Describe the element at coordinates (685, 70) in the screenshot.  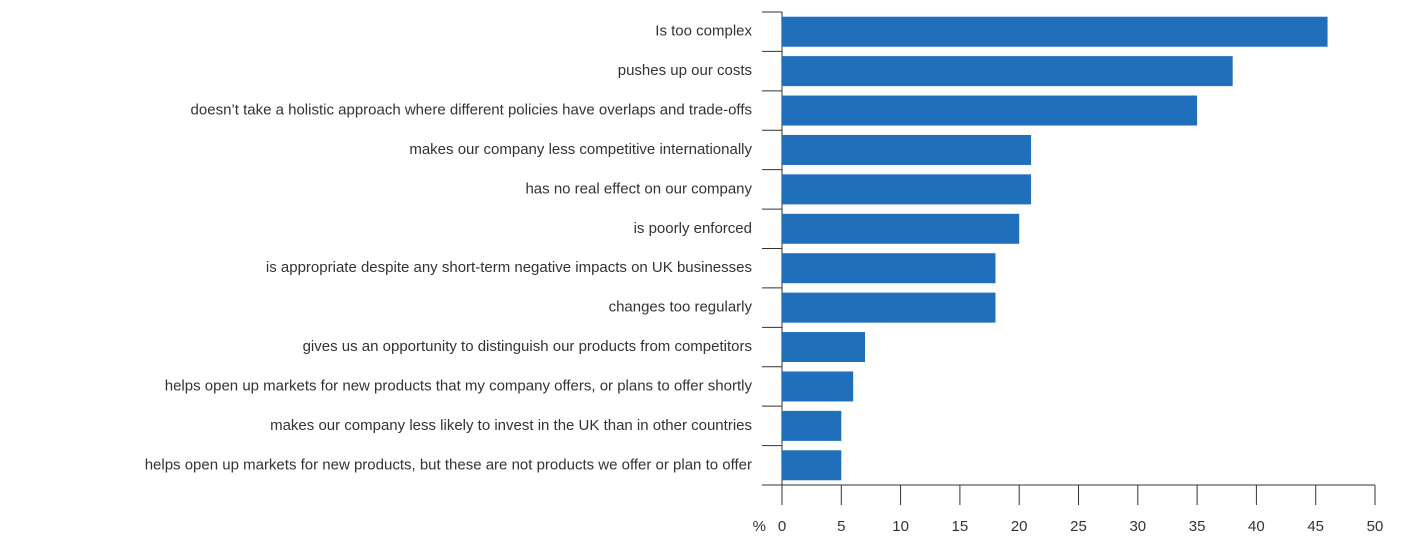
I see `y-tick-label: pushes up our costs` at that location.